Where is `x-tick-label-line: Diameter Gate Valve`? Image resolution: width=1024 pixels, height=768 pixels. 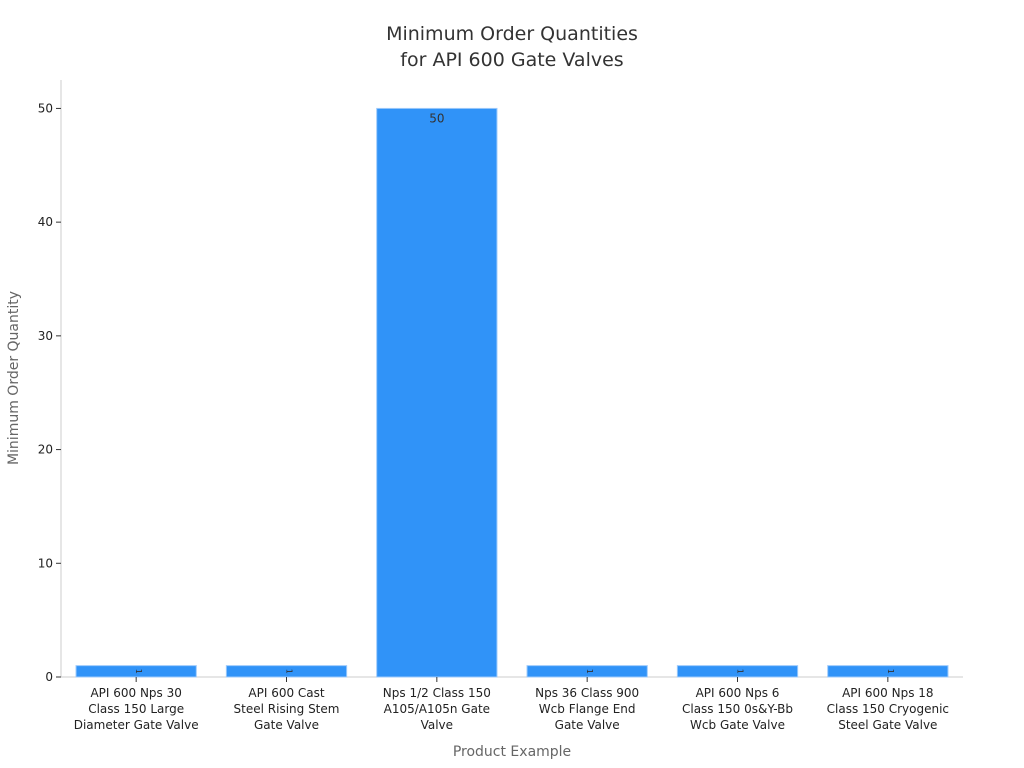
x-tick-label-line: Diameter Gate Valve is located at coordinates (136, 725).